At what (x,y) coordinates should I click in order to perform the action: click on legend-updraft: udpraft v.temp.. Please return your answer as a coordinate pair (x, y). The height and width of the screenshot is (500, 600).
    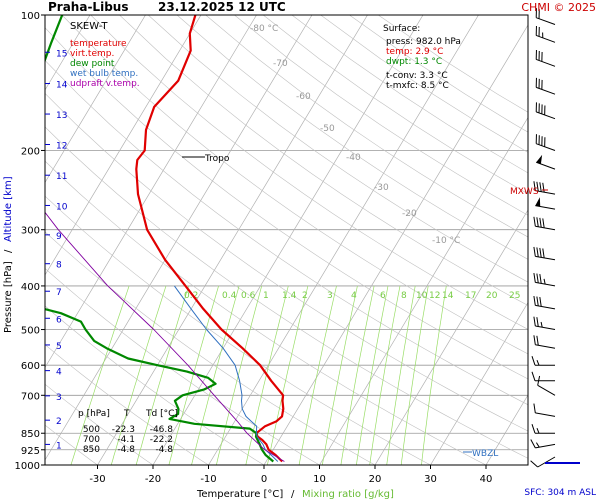
    Looking at the image, I should click on (105, 84).